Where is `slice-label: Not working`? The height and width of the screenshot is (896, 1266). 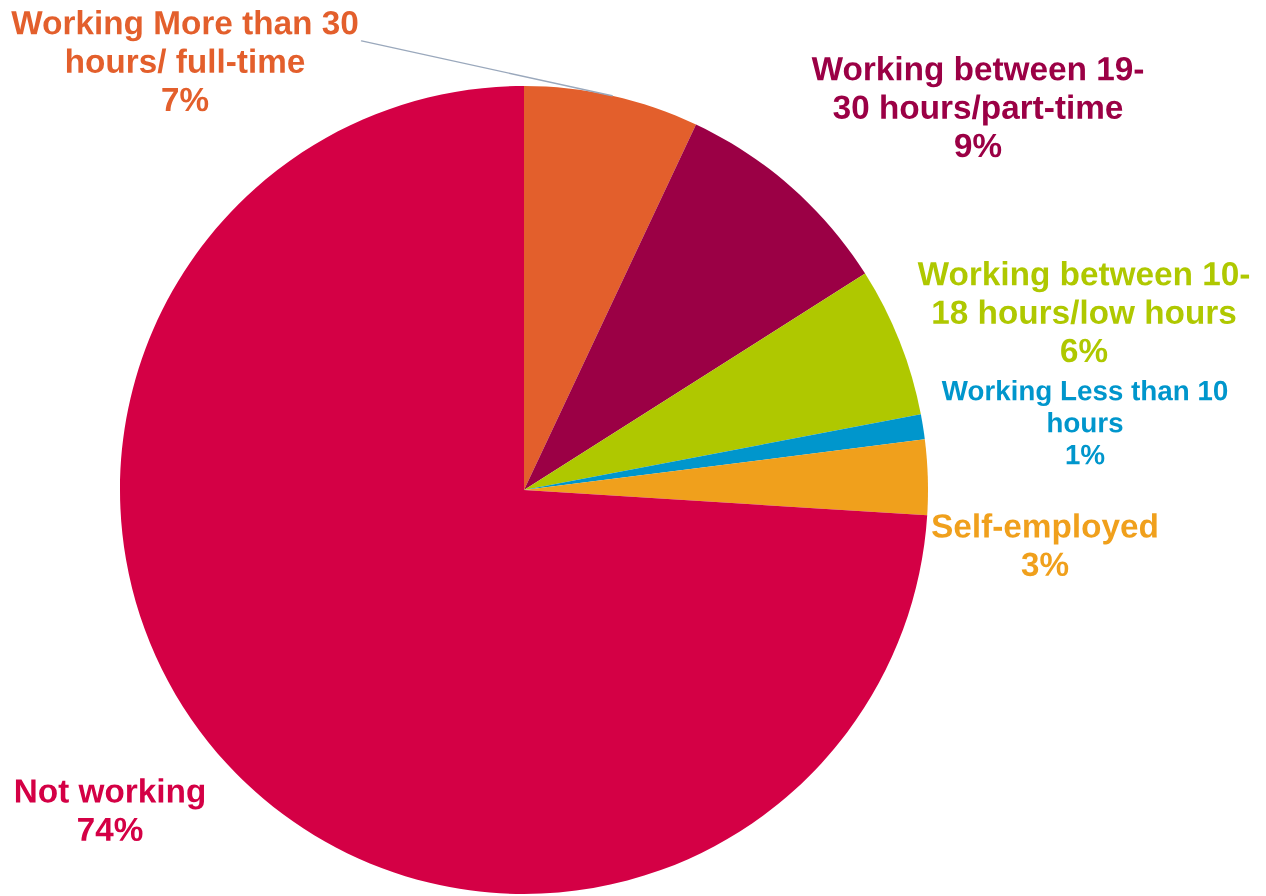
slice-label: Not working is located at coordinates (110, 794).